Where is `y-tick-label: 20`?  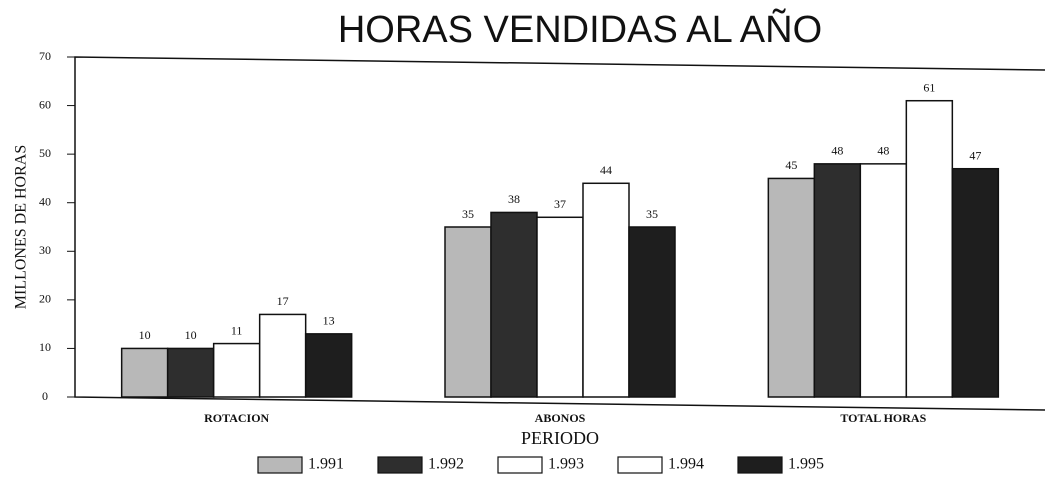
y-tick-label: 20 is located at coordinates (45, 299).